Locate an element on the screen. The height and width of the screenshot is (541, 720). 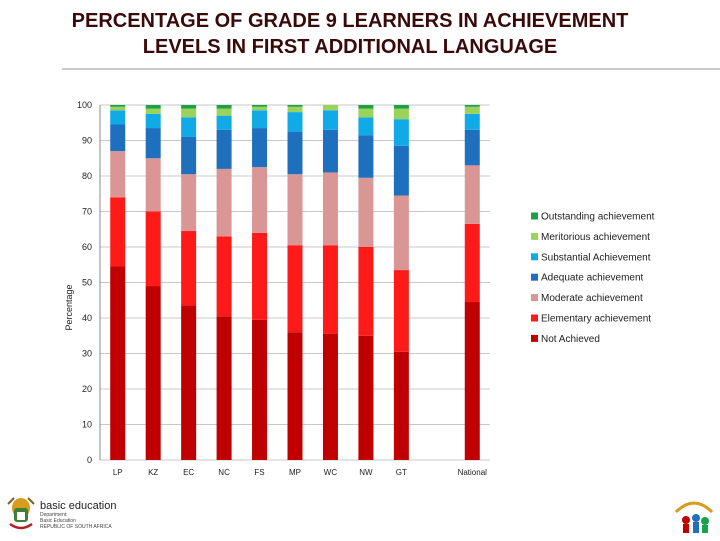
legend-label: Moderate achievement is located at coordinates (592, 298).